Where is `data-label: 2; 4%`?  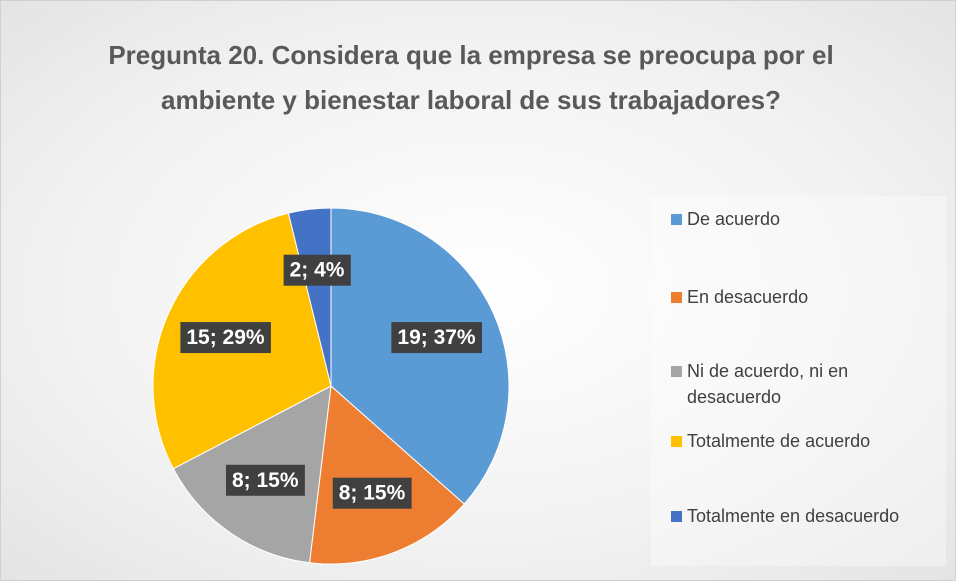 data-label: 2; 4% is located at coordinates (317, 270).